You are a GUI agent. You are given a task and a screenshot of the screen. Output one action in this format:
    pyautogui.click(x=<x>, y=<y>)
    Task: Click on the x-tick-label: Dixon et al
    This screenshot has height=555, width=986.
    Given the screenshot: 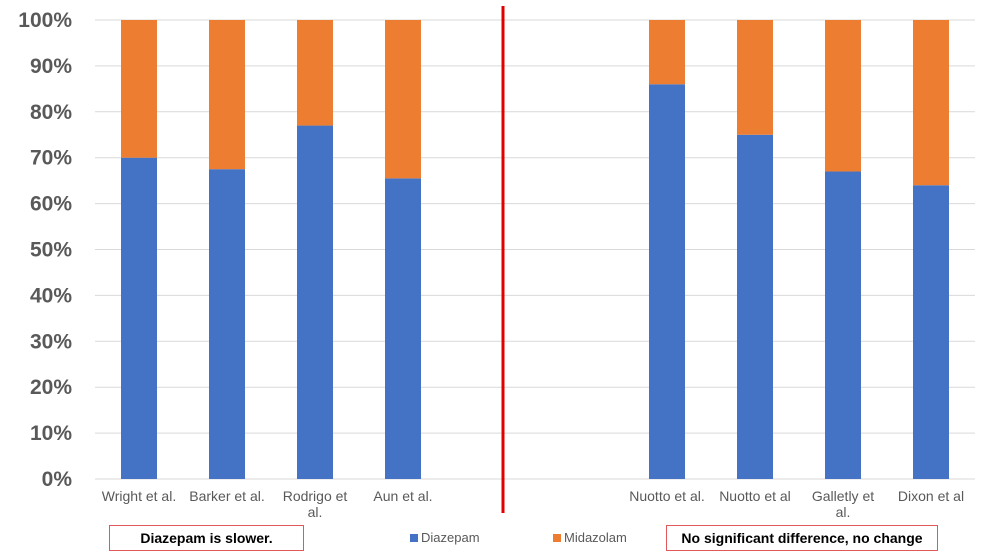 What is the action you would take?
    pyautogui.click(x=931, y=496)
    